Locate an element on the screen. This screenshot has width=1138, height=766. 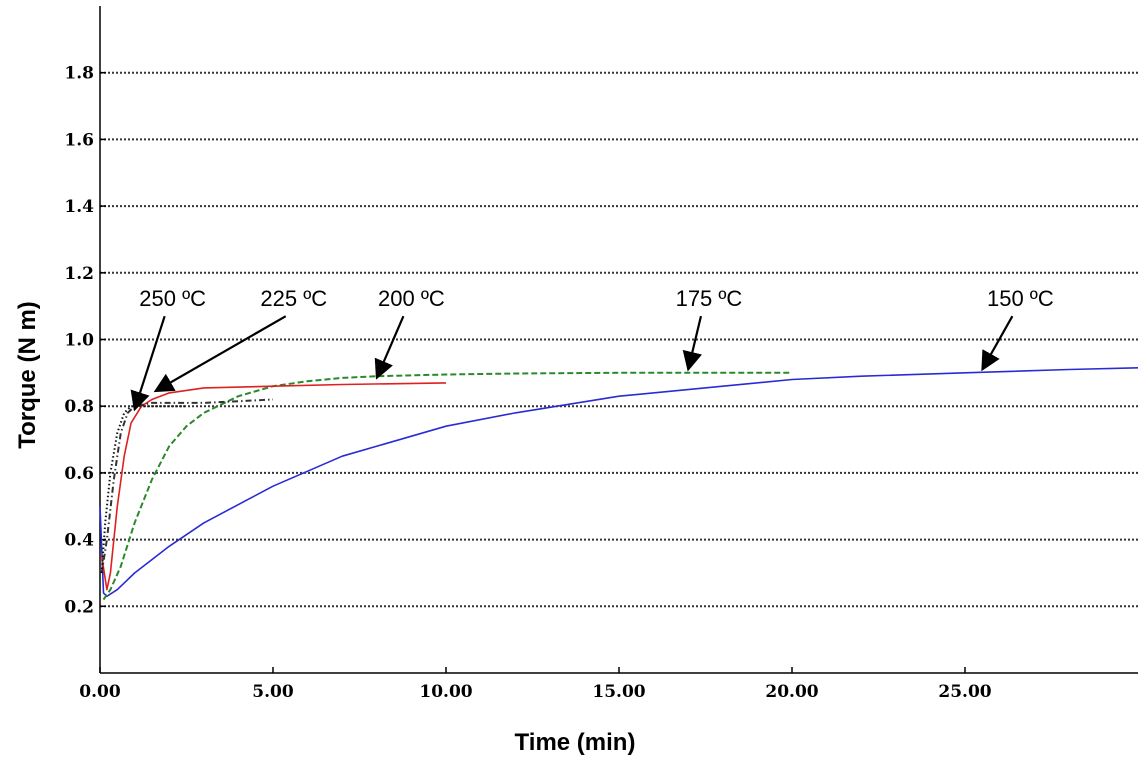
y-axis-title: Torque (N m) is located at coordinates (27, 375).